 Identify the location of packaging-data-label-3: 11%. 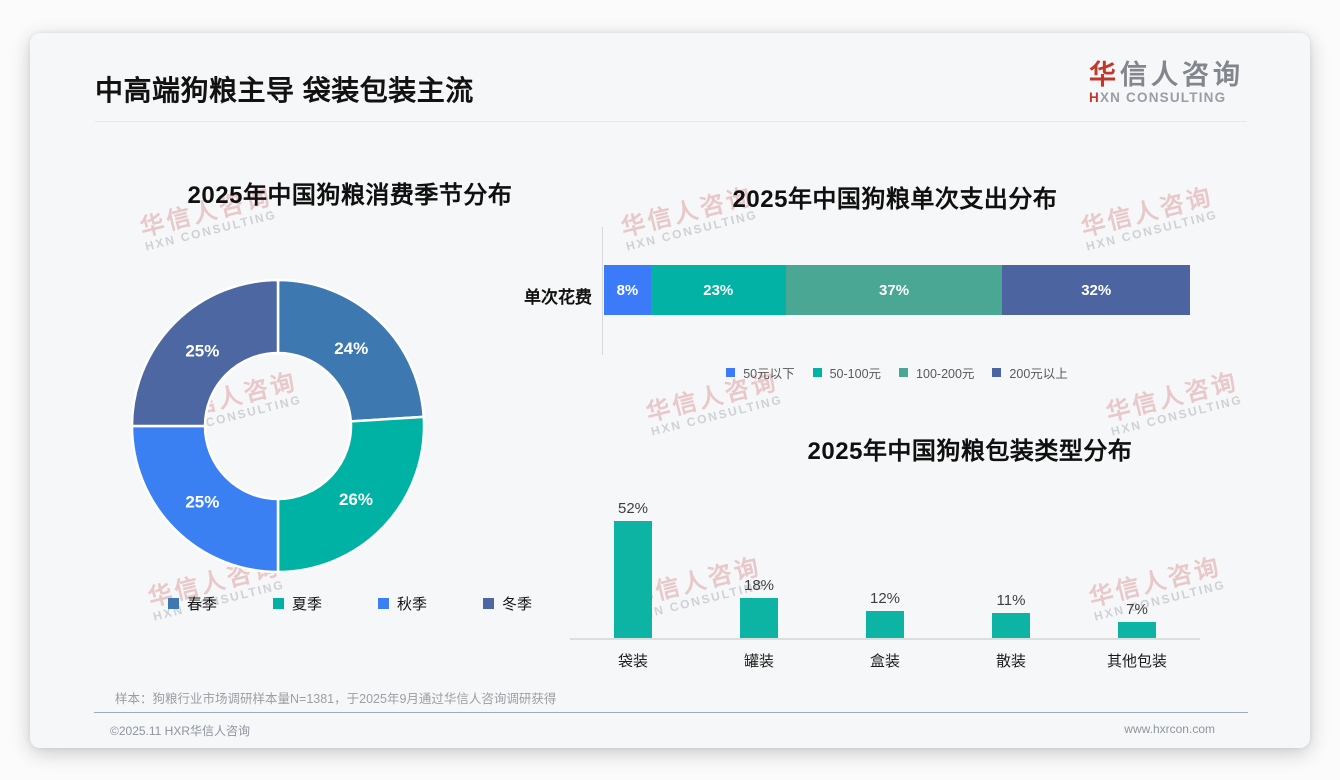
(1011, 601).